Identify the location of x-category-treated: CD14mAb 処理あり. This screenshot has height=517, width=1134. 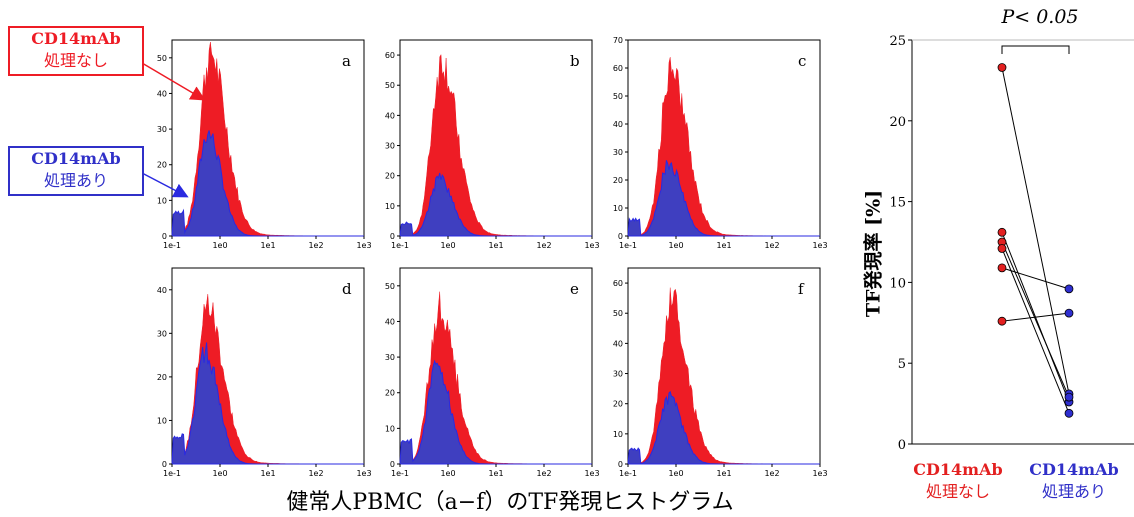
(1074, 481).